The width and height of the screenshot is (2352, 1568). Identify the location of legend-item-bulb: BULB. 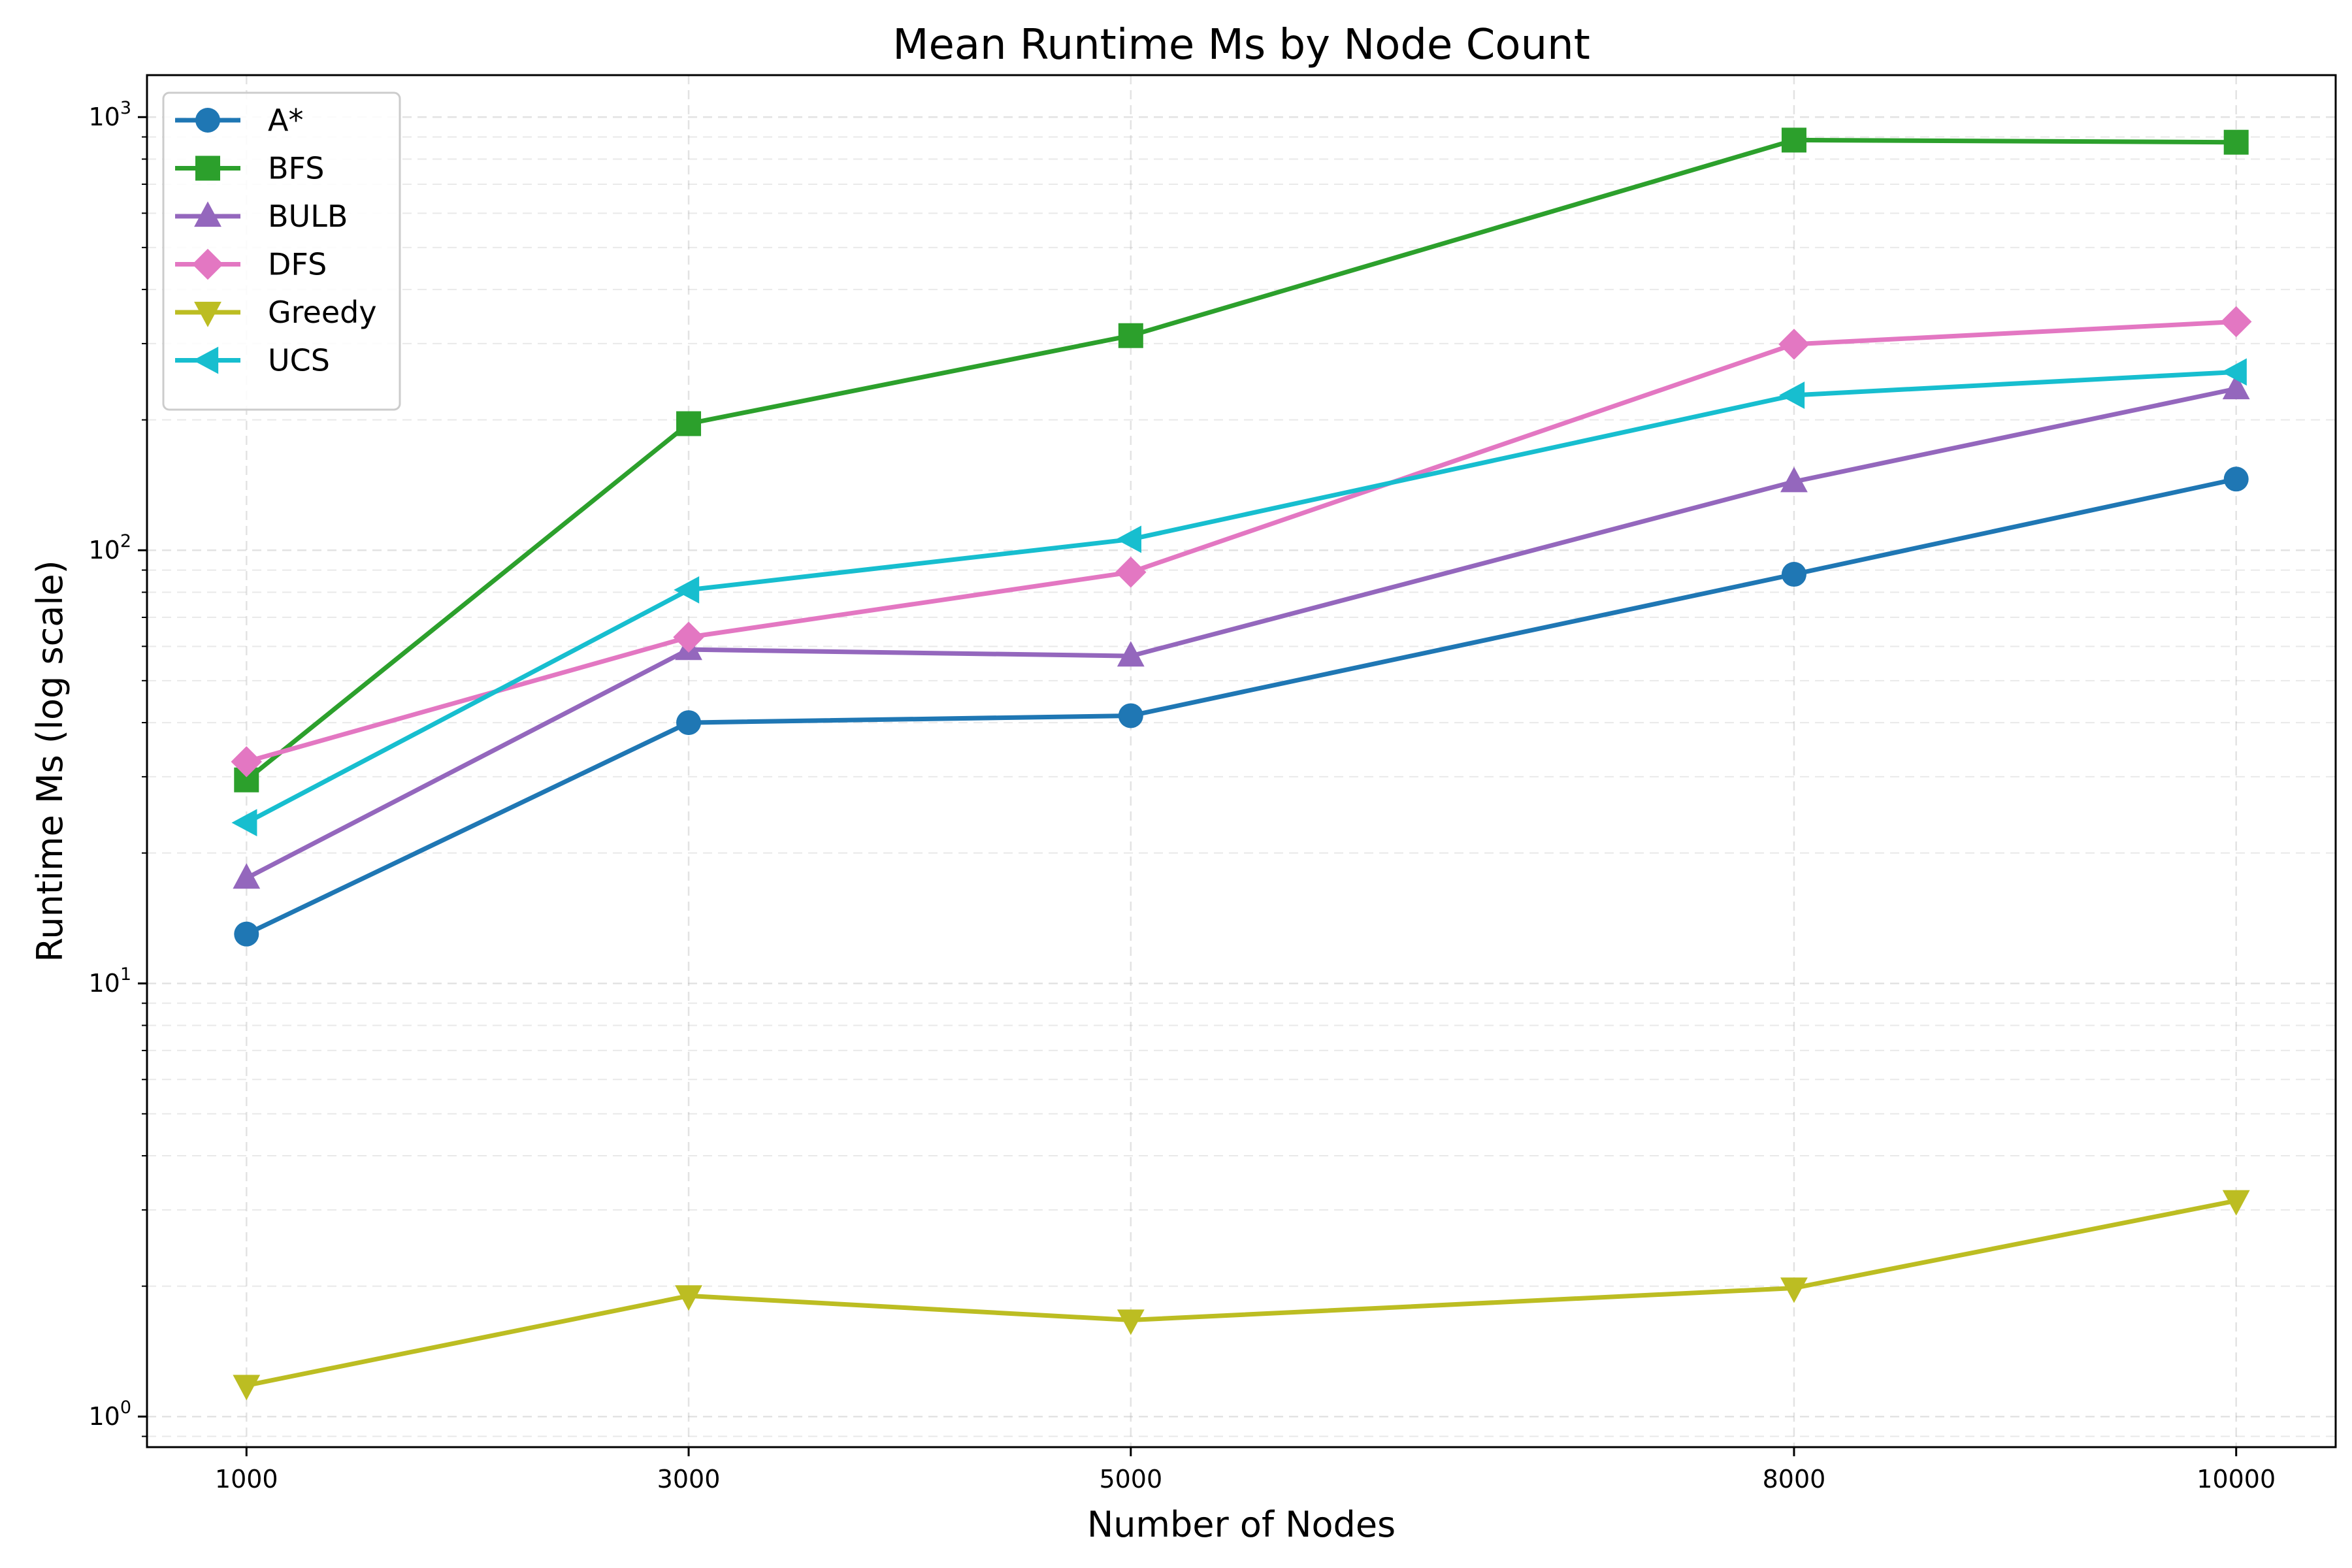
(261, 216).